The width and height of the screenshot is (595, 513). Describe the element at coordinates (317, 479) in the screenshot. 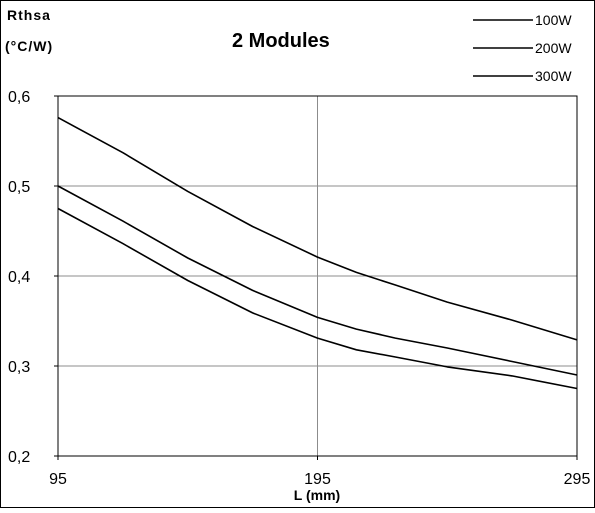

I see `x-tick-label: 195` at that location.